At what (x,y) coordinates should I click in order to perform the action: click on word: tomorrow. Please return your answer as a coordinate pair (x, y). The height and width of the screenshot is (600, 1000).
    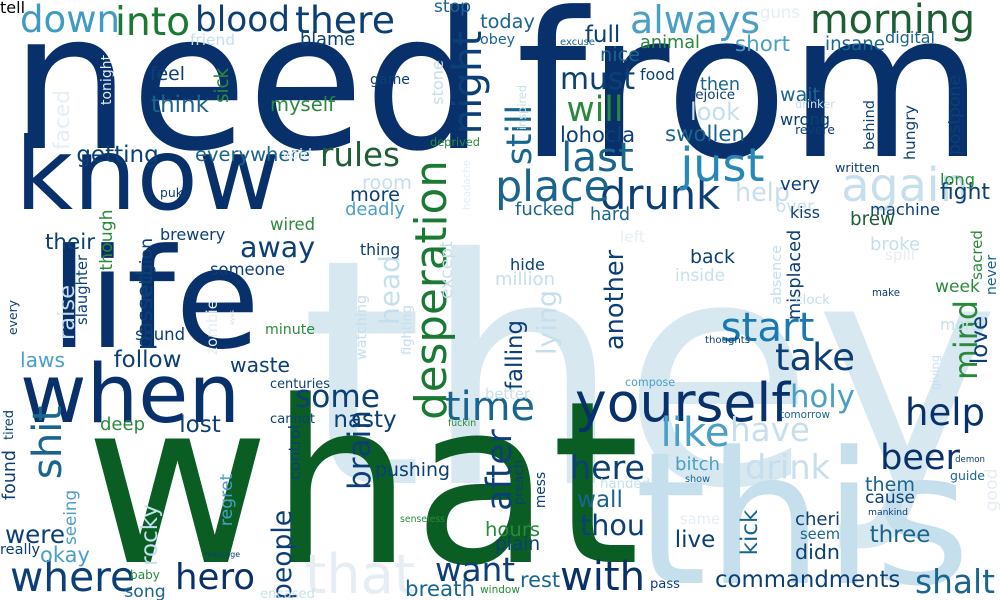
    Looking at the image, I should click on (805, 415).